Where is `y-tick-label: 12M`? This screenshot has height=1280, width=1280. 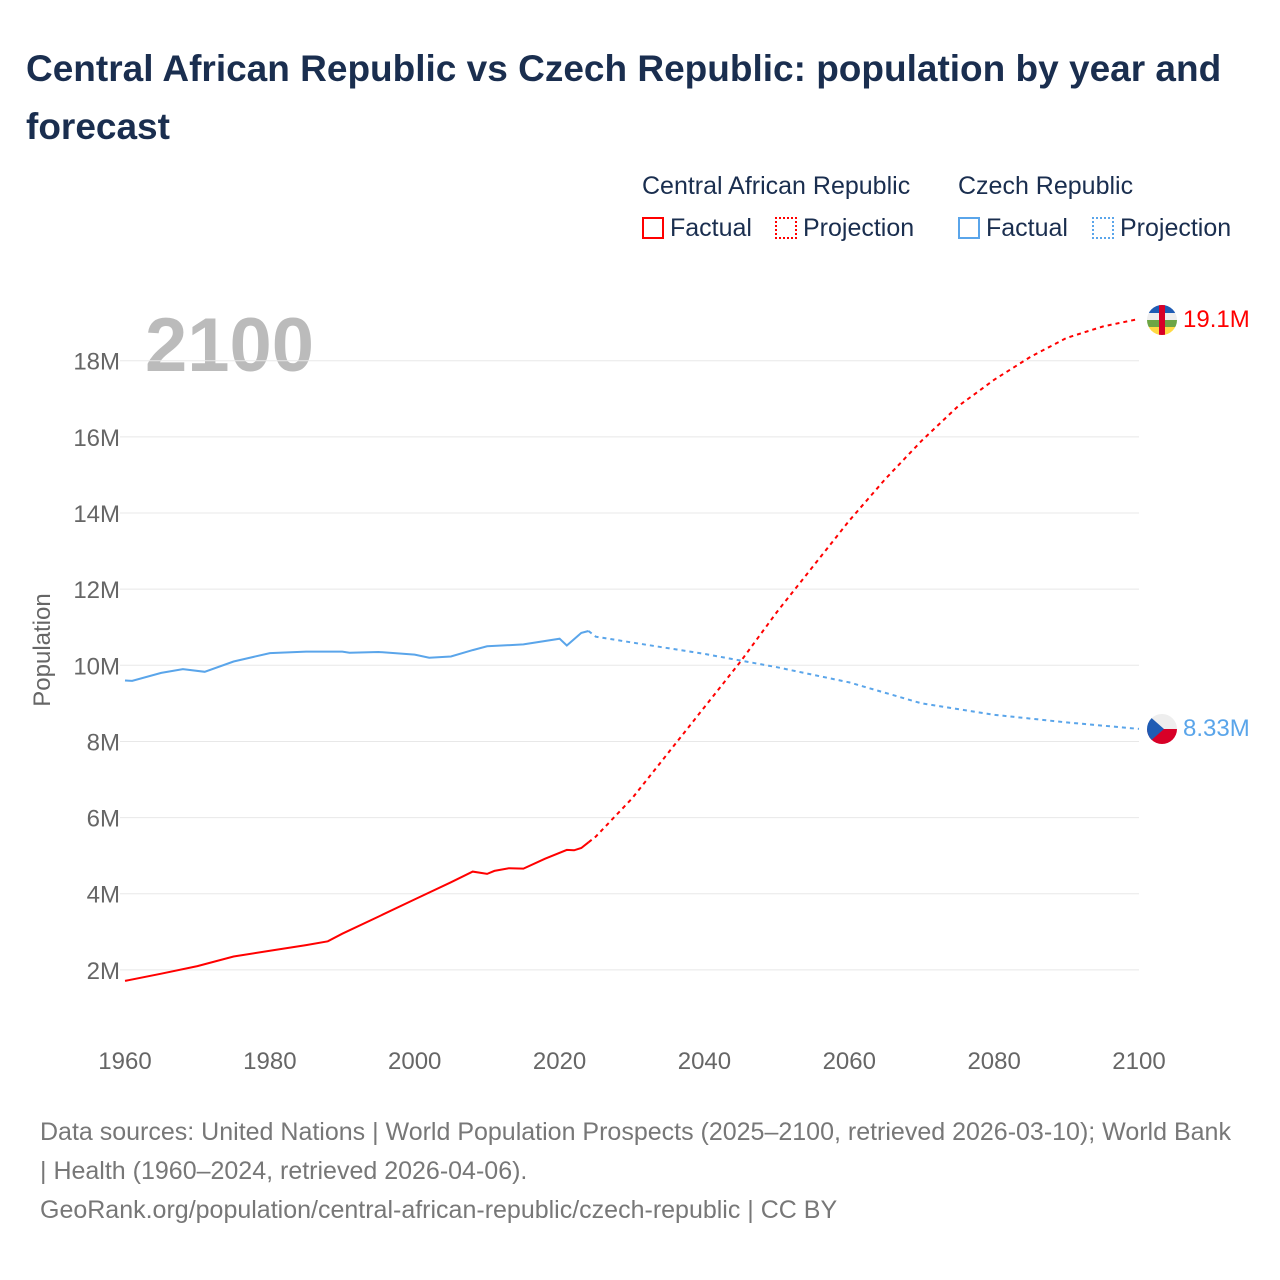 y-tick-label: 12M is located at coordinates (96, 590).